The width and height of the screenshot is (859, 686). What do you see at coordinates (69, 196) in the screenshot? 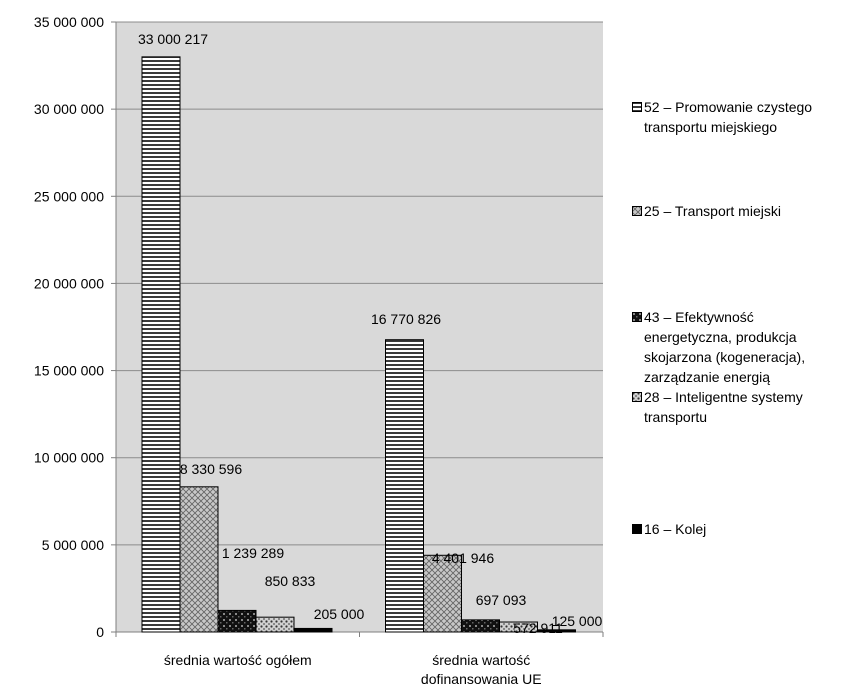
I see `y-tick-label: 25 000 000` at bounding box center [69, 196].